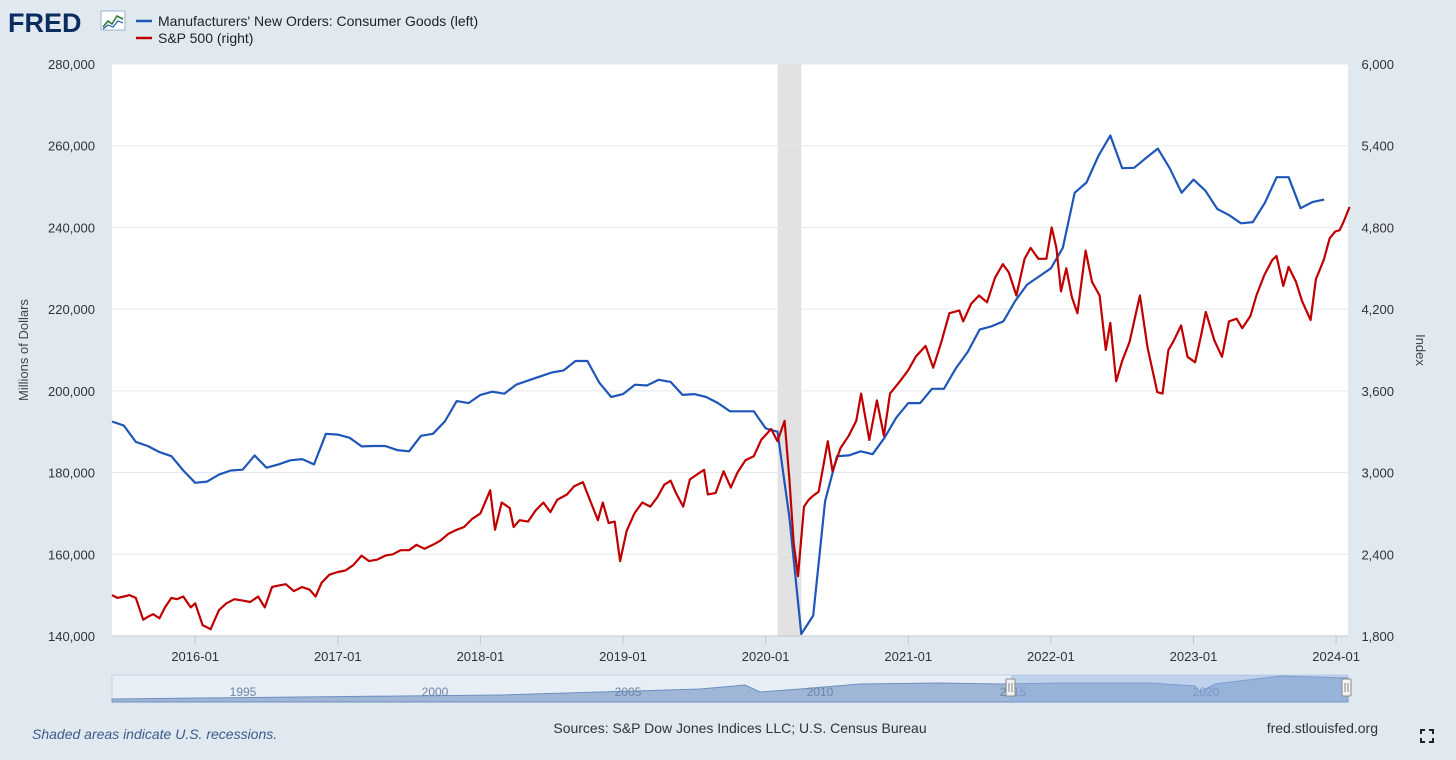 Image resolution: width=1456 pixels, height=760 pixels. What do you see at coordinates (154, 734) in the screenshot?
I see `recession-note: Shaded areas indicate U.S. recessions.` at bounding box center [154, 734].